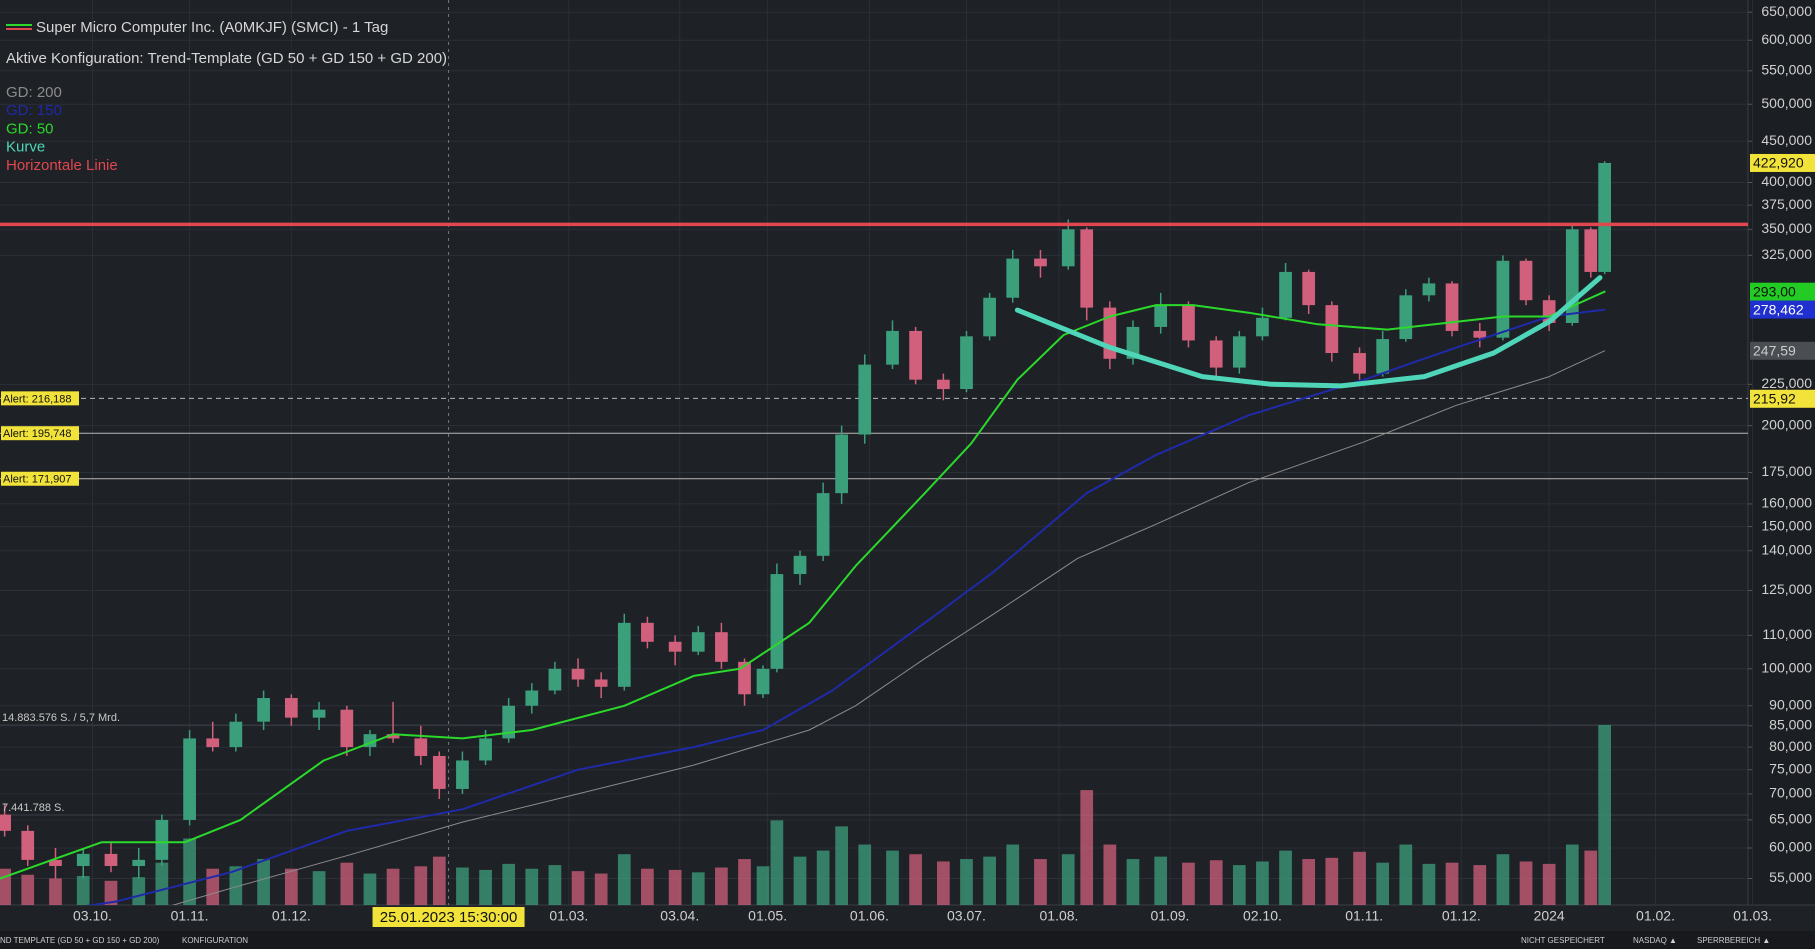 The height and width of the screenshot is (949, 1815). I want to click on y-tick-label: 60,000, so click(1790, 847).